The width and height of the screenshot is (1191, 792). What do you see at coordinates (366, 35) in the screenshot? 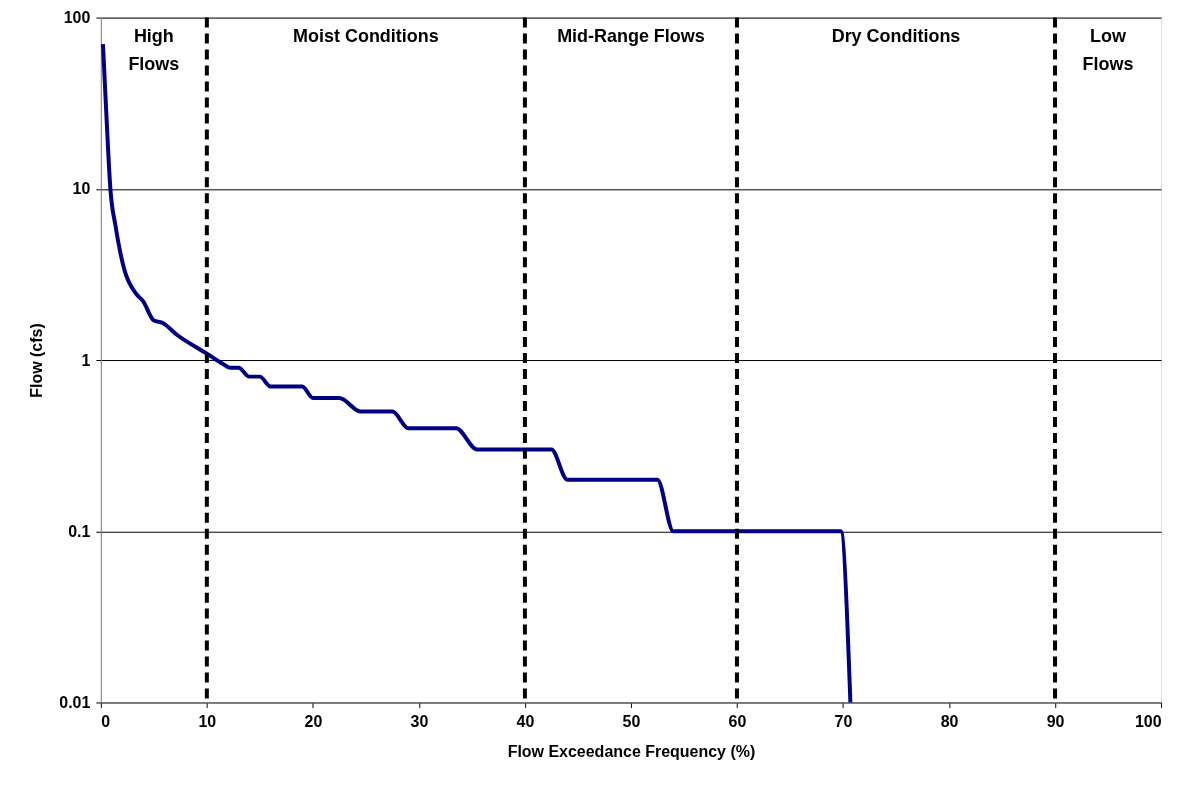
I see `annotation: Moist Conditions` at bounding box center [366, 35].